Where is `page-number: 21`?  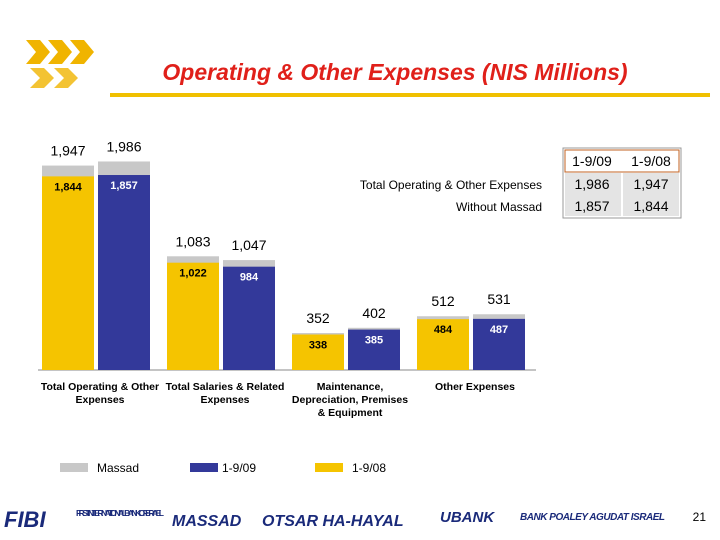
page-number: 21 is located at coordinates (700, 517).